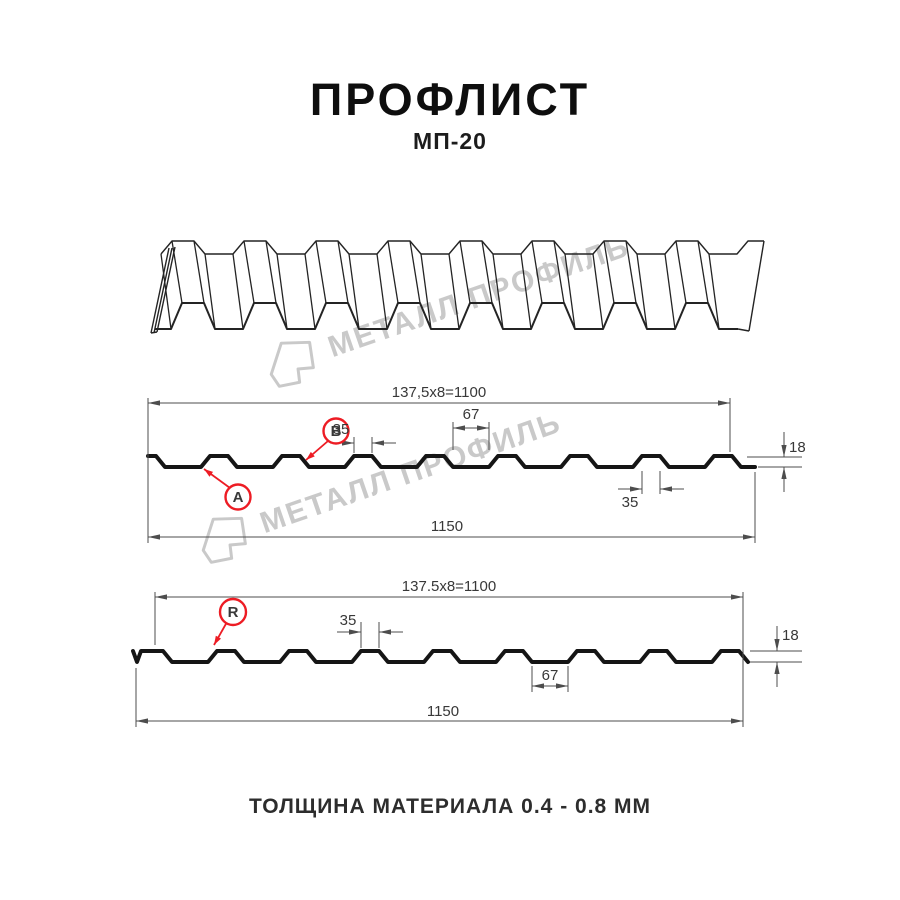 The height and width of the screenshot is (900, 900). I want to click on page-title: ПРОФЛИСТ, so click(450, 99).